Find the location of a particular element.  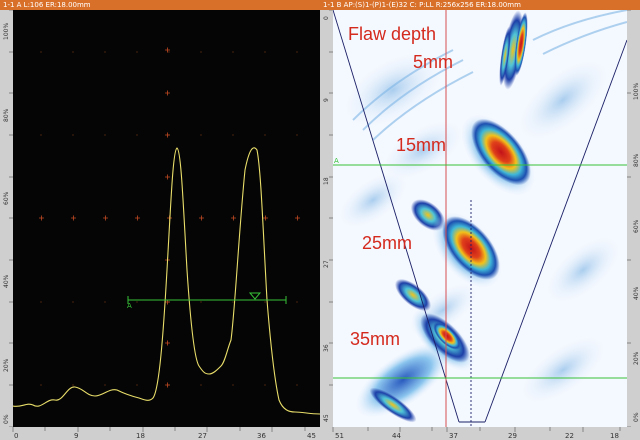

ascan-vtick-label: 100% is located at coordinates (6, 31).